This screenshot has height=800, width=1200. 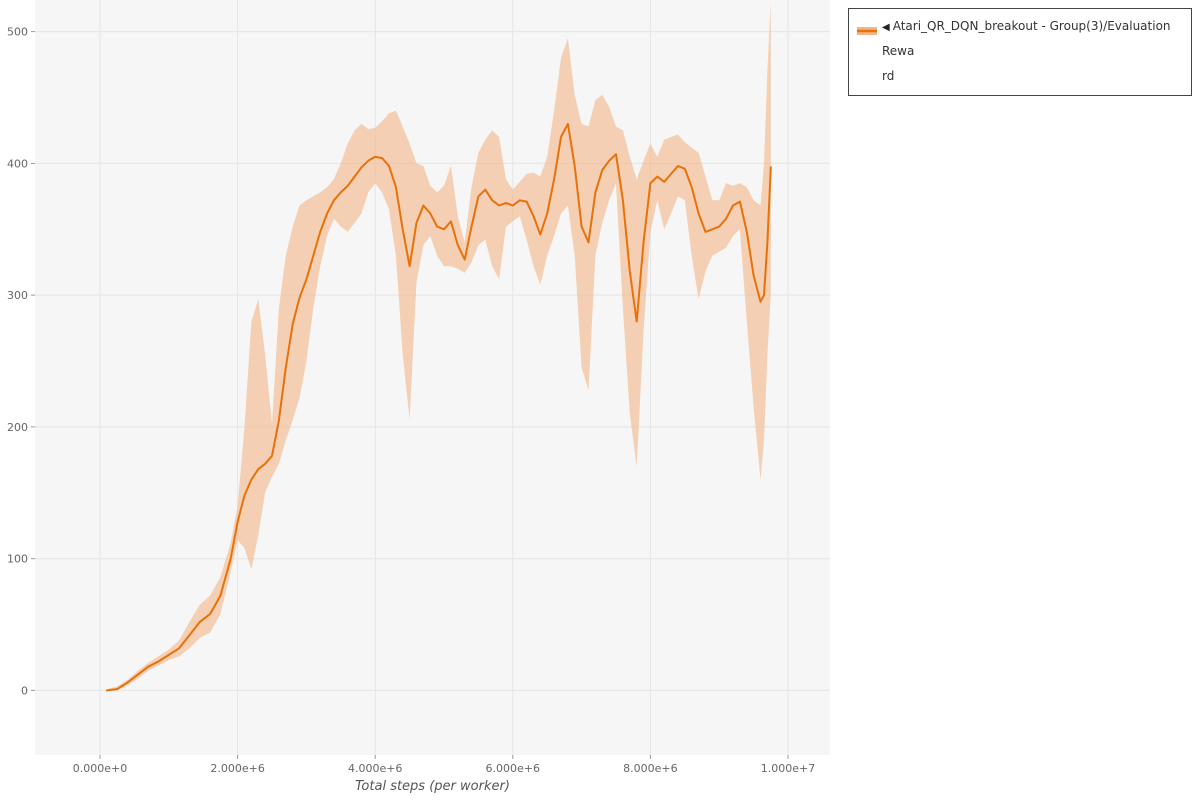 I want to click on x-tick-label: 2.000e+6, so click(x=237, y=768).